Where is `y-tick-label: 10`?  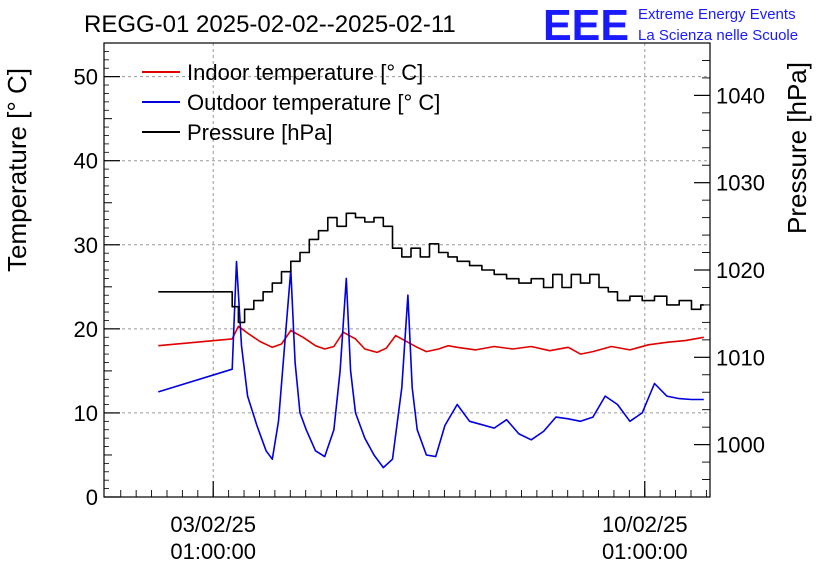
y-tick-label: 10 is located at coordinates (86, 413).